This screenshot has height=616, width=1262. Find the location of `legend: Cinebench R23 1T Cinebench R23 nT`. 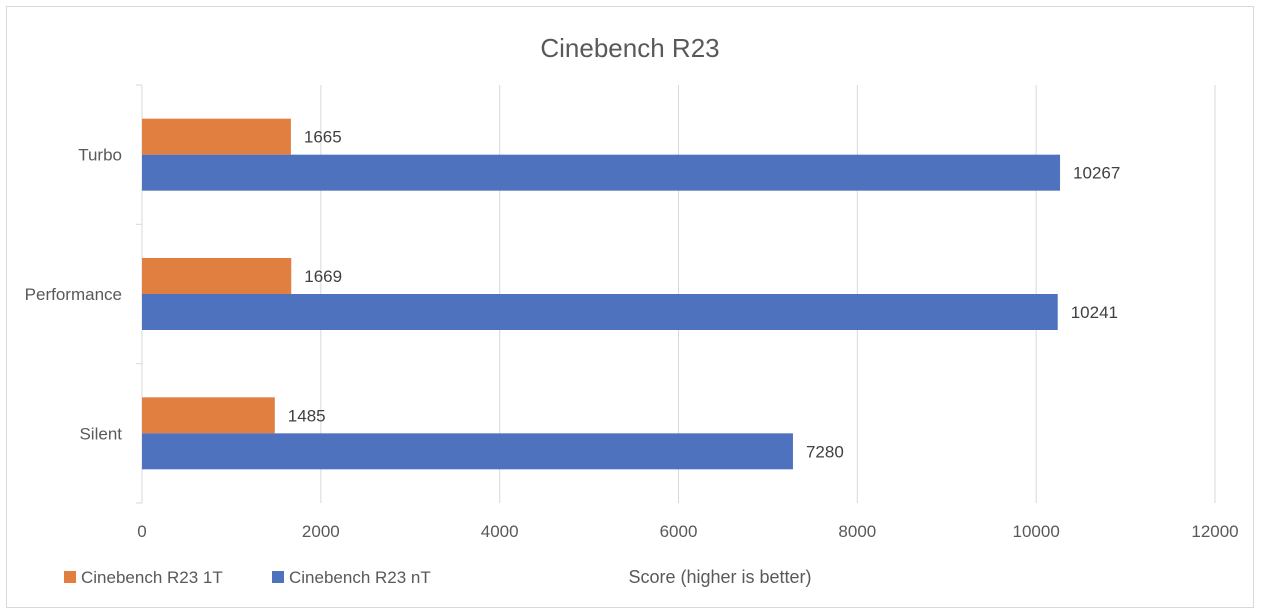

legend: Cinebench R23 1T Cinebench R23 nT is located at coordinates (247, 577).